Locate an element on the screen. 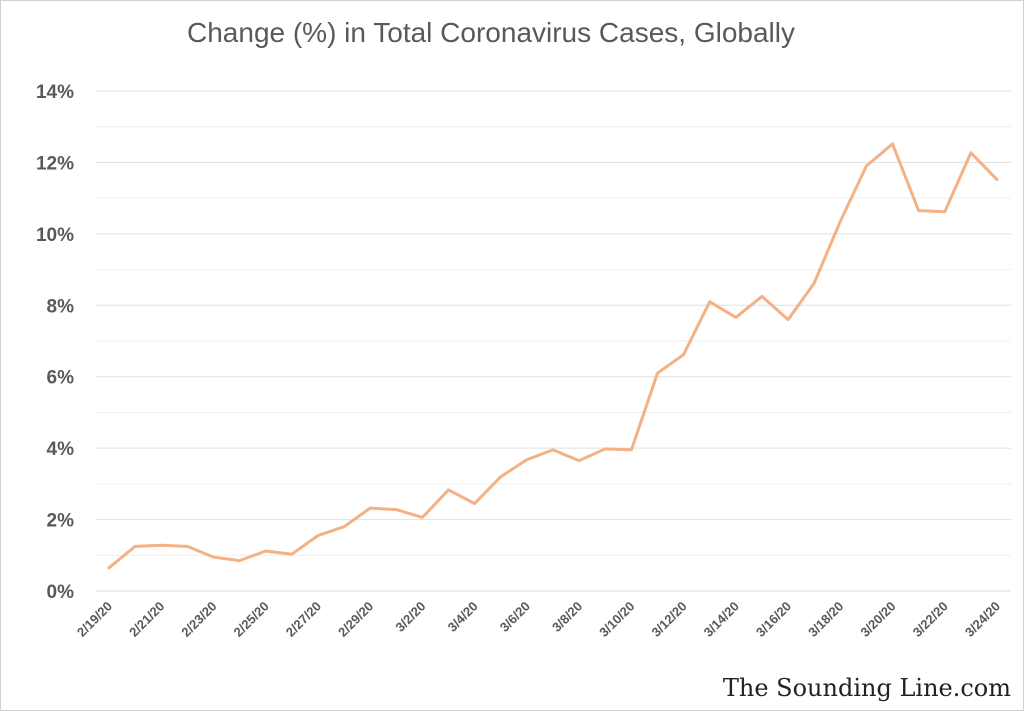  x-tick-label: 2/27/20 is located at coordinates (303, 619).